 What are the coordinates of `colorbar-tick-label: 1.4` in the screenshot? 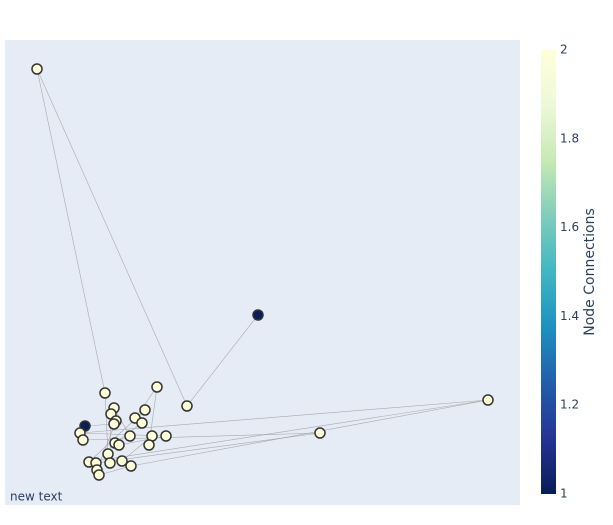 It's located at (569, 316).